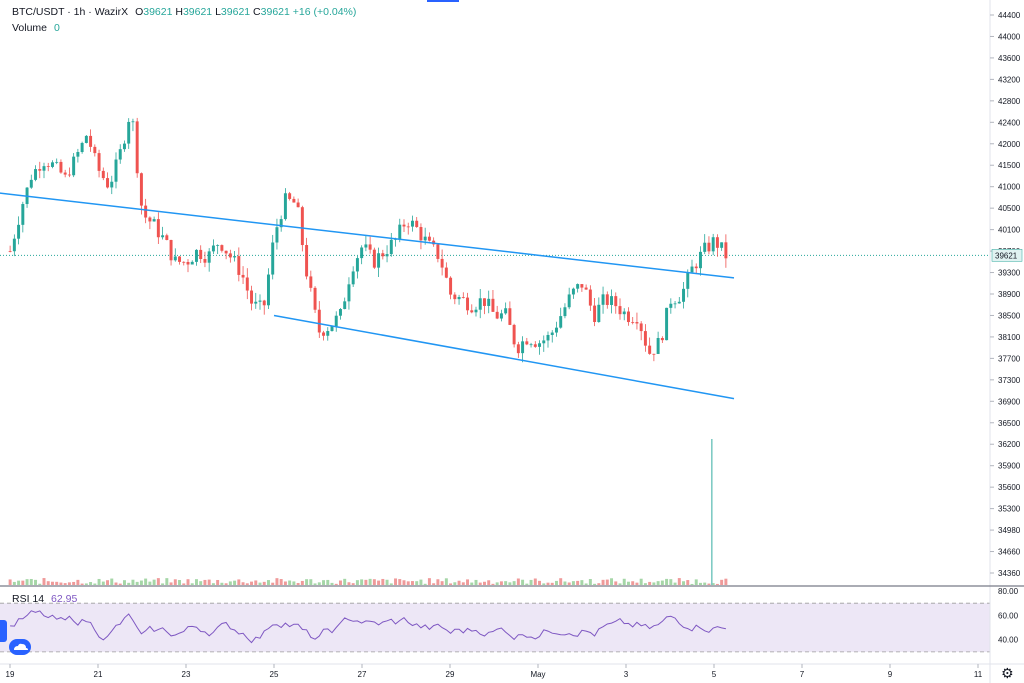 The image size is (1024, 683). What do you see at coordinates (30, 28) in the screenshot?
I see `volume-label: Volume` at bounding box center [30, 28].